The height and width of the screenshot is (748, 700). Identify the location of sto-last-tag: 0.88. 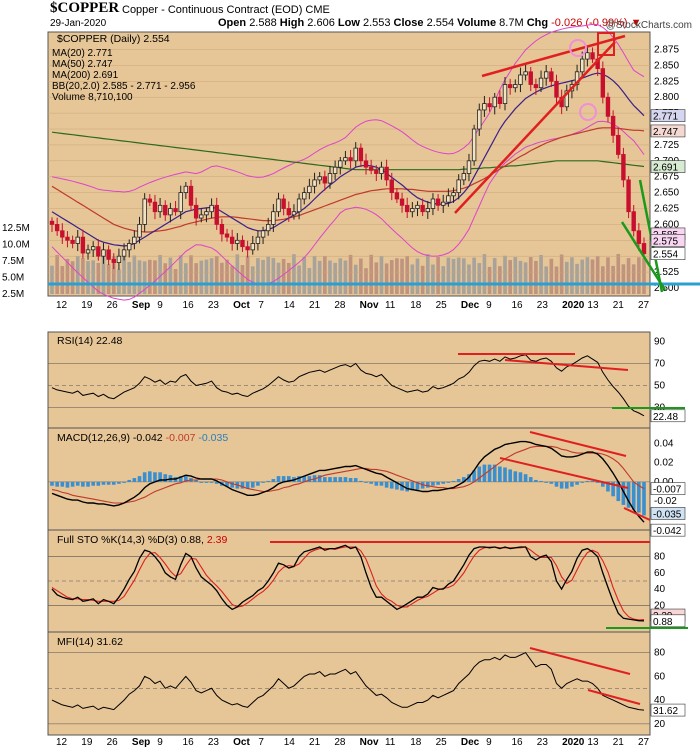
(663, 622).